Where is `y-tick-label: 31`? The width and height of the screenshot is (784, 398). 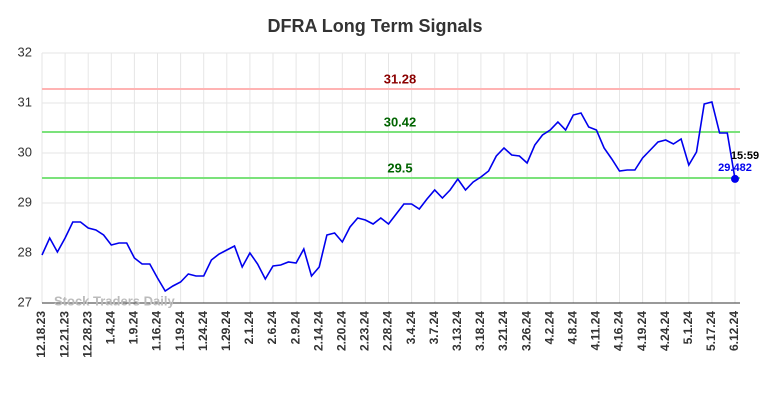 y-tick-label: 31 is located at coordinates (25, 101).